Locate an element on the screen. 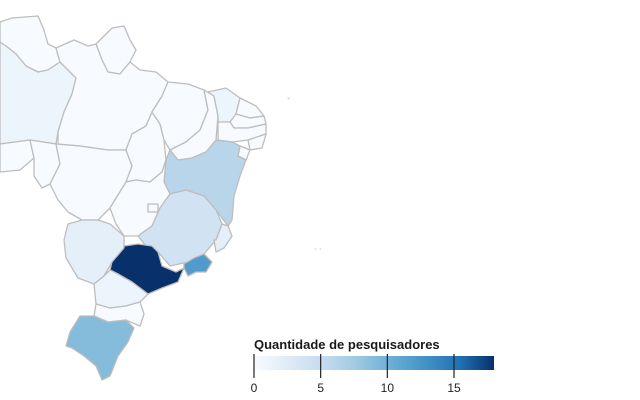  state-sao-paulo is located at coordinates (147, 269).